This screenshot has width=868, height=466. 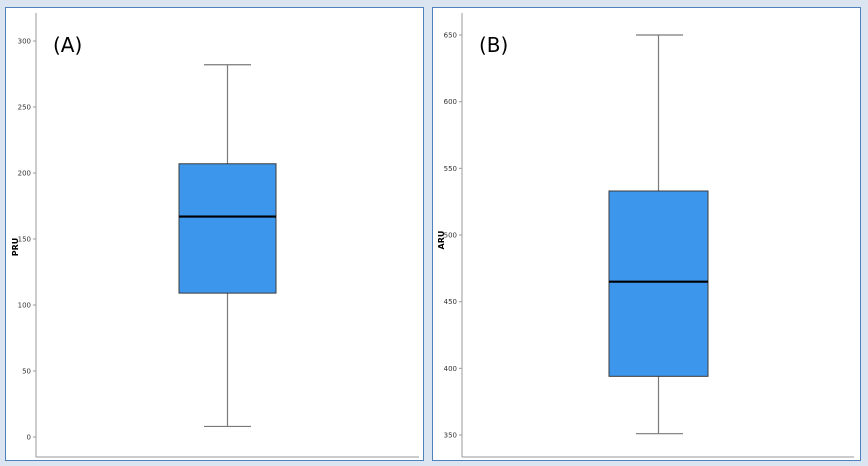 I want to click on y-tick-label: 600, so click(x=450, y=102).